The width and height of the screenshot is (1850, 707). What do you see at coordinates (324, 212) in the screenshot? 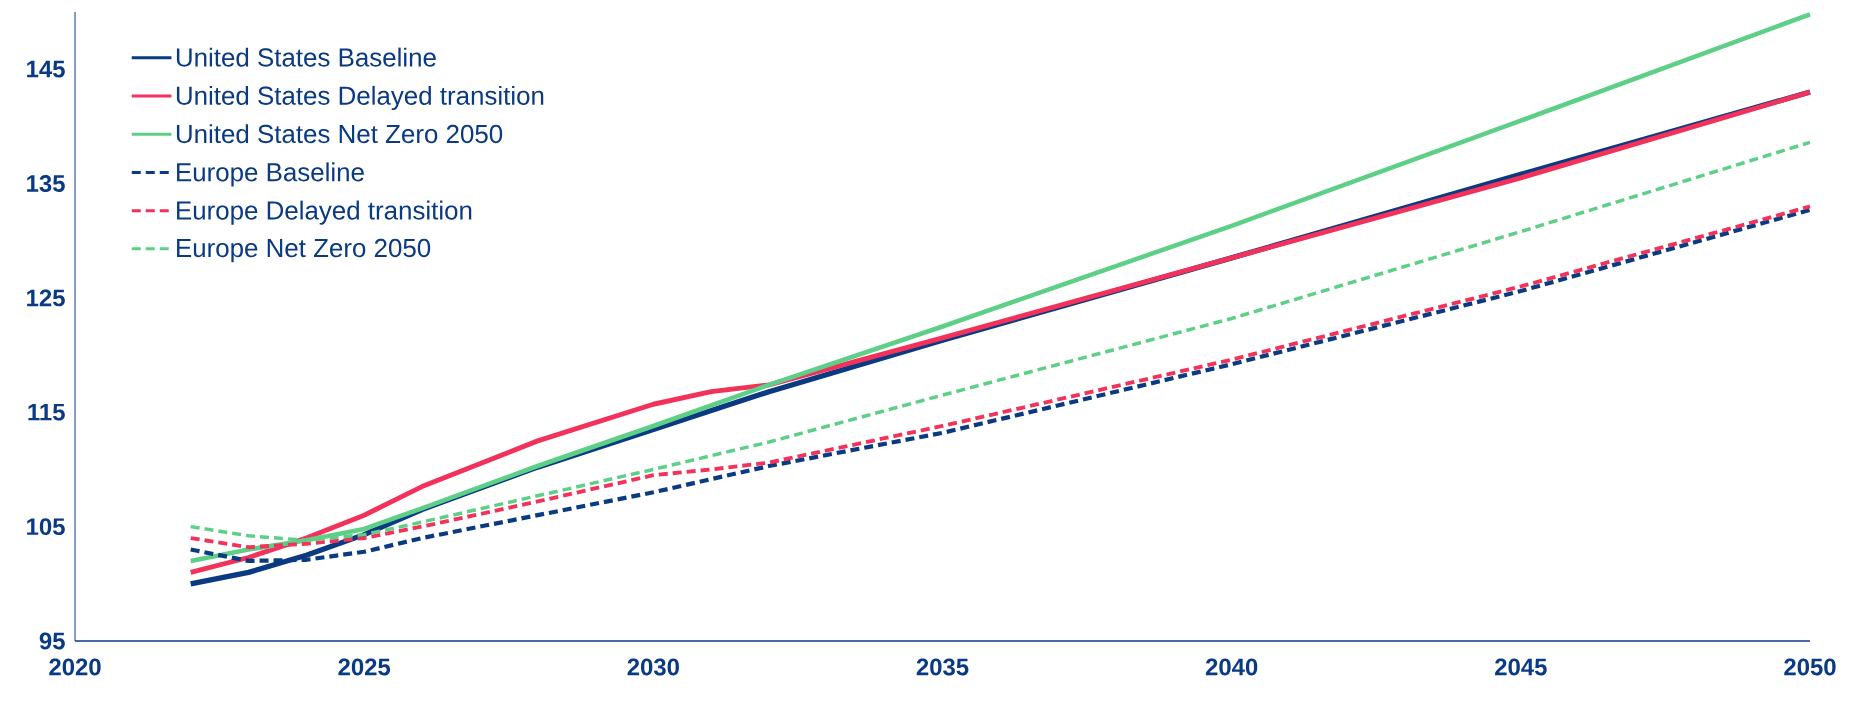
I see `legend-label: Europe Delayed transition` at bounding box center [324, 212].